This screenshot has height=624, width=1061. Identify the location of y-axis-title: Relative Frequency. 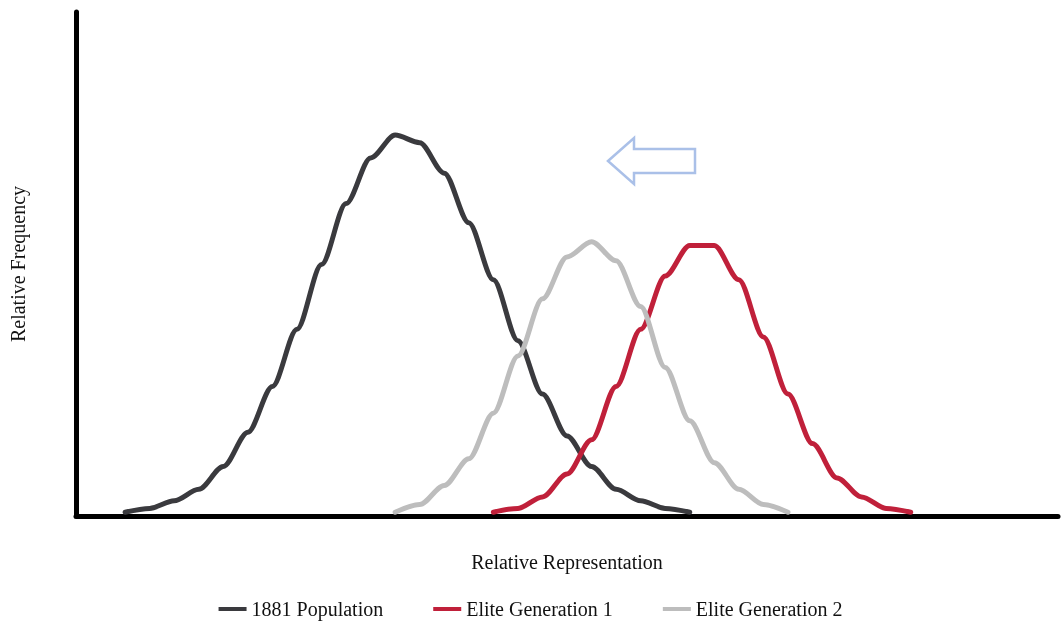
(18, 264).